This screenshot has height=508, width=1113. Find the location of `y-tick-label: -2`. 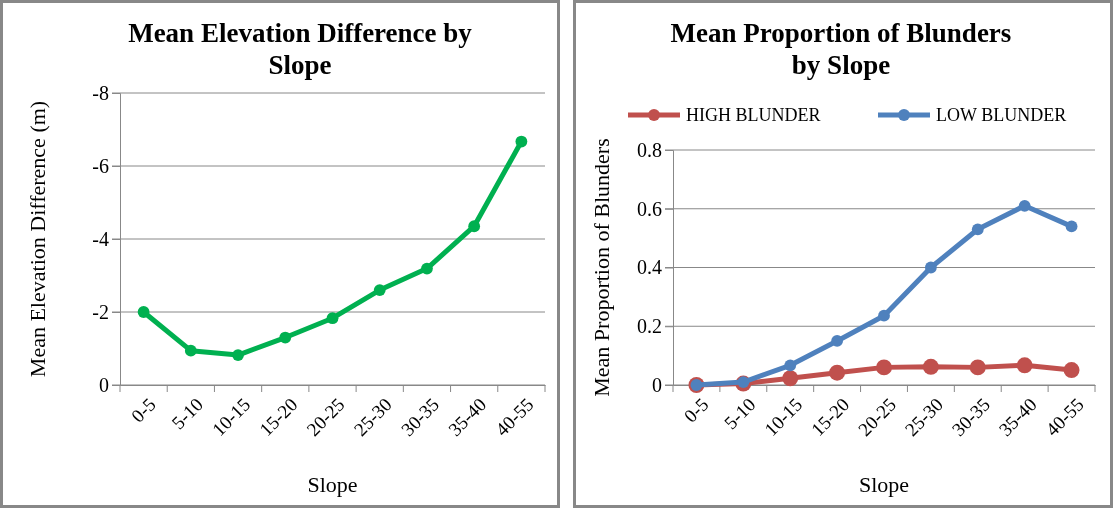

y-tick-label: -2 is located at coordinates (100, 311).